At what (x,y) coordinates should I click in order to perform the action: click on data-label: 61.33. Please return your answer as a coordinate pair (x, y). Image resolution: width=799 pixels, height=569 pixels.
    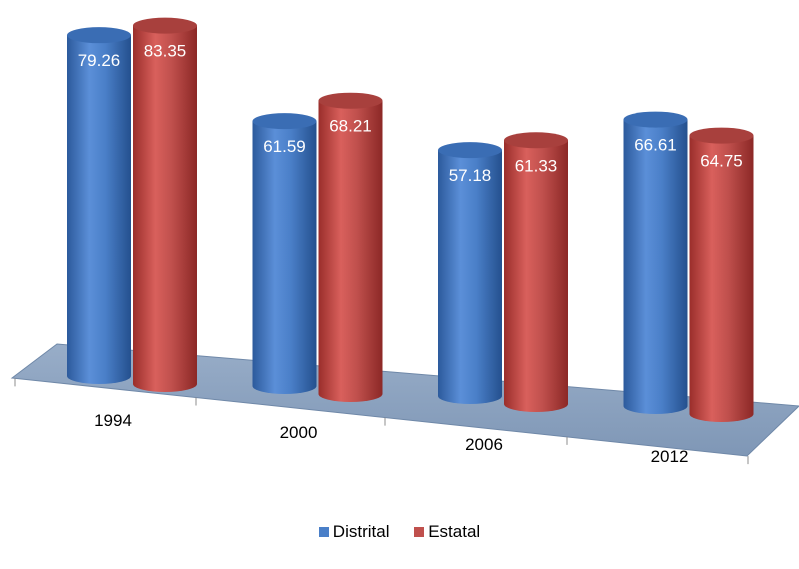
    Looking at the image, I should click on (536, 165).